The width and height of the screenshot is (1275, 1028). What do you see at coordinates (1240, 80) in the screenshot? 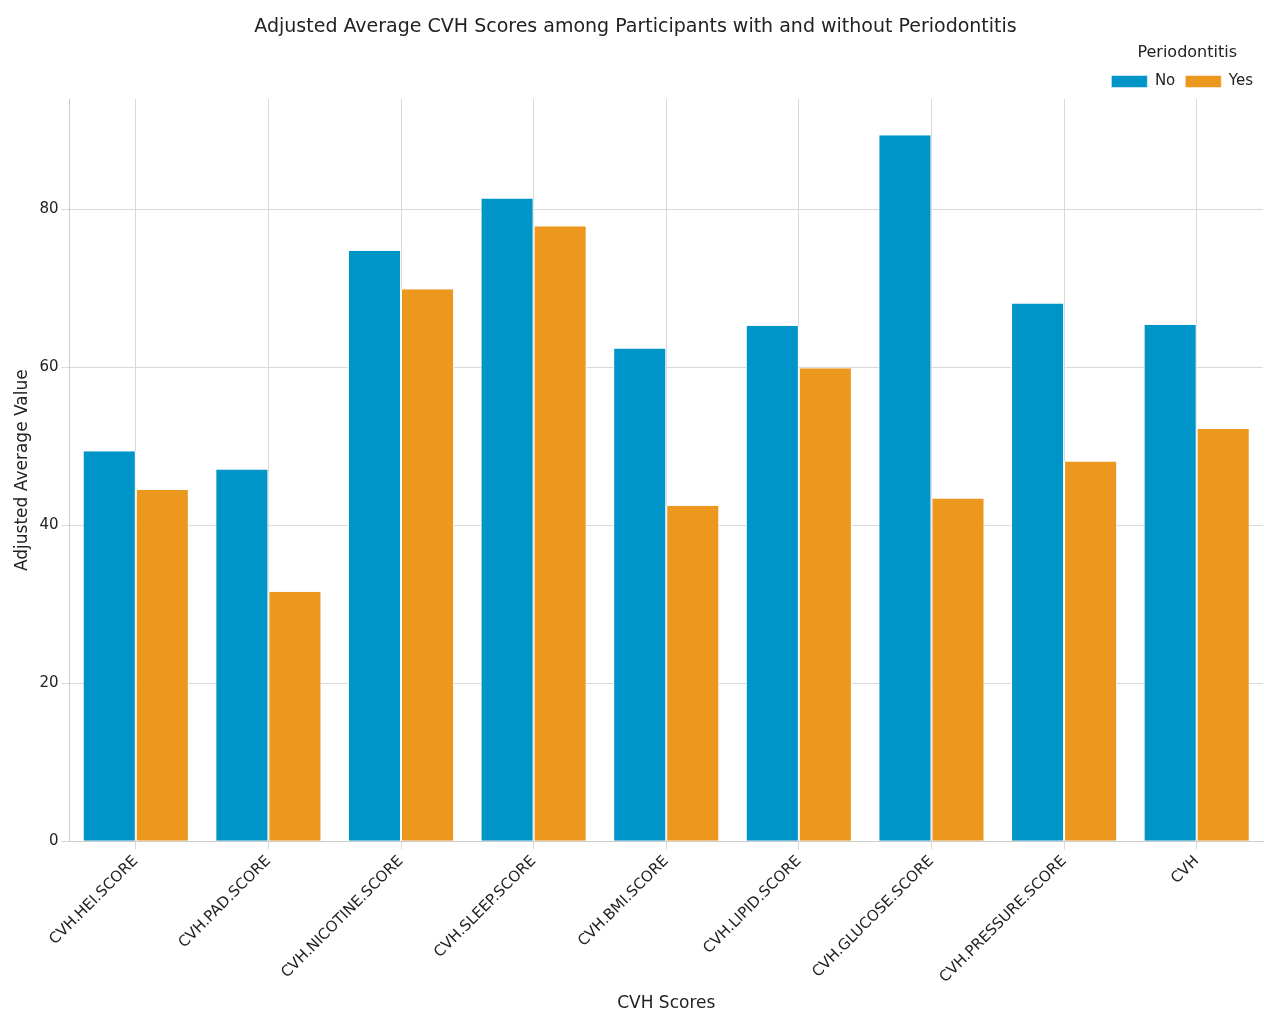
I see `legend-label: Yes` at bounding box center [1240, 80].